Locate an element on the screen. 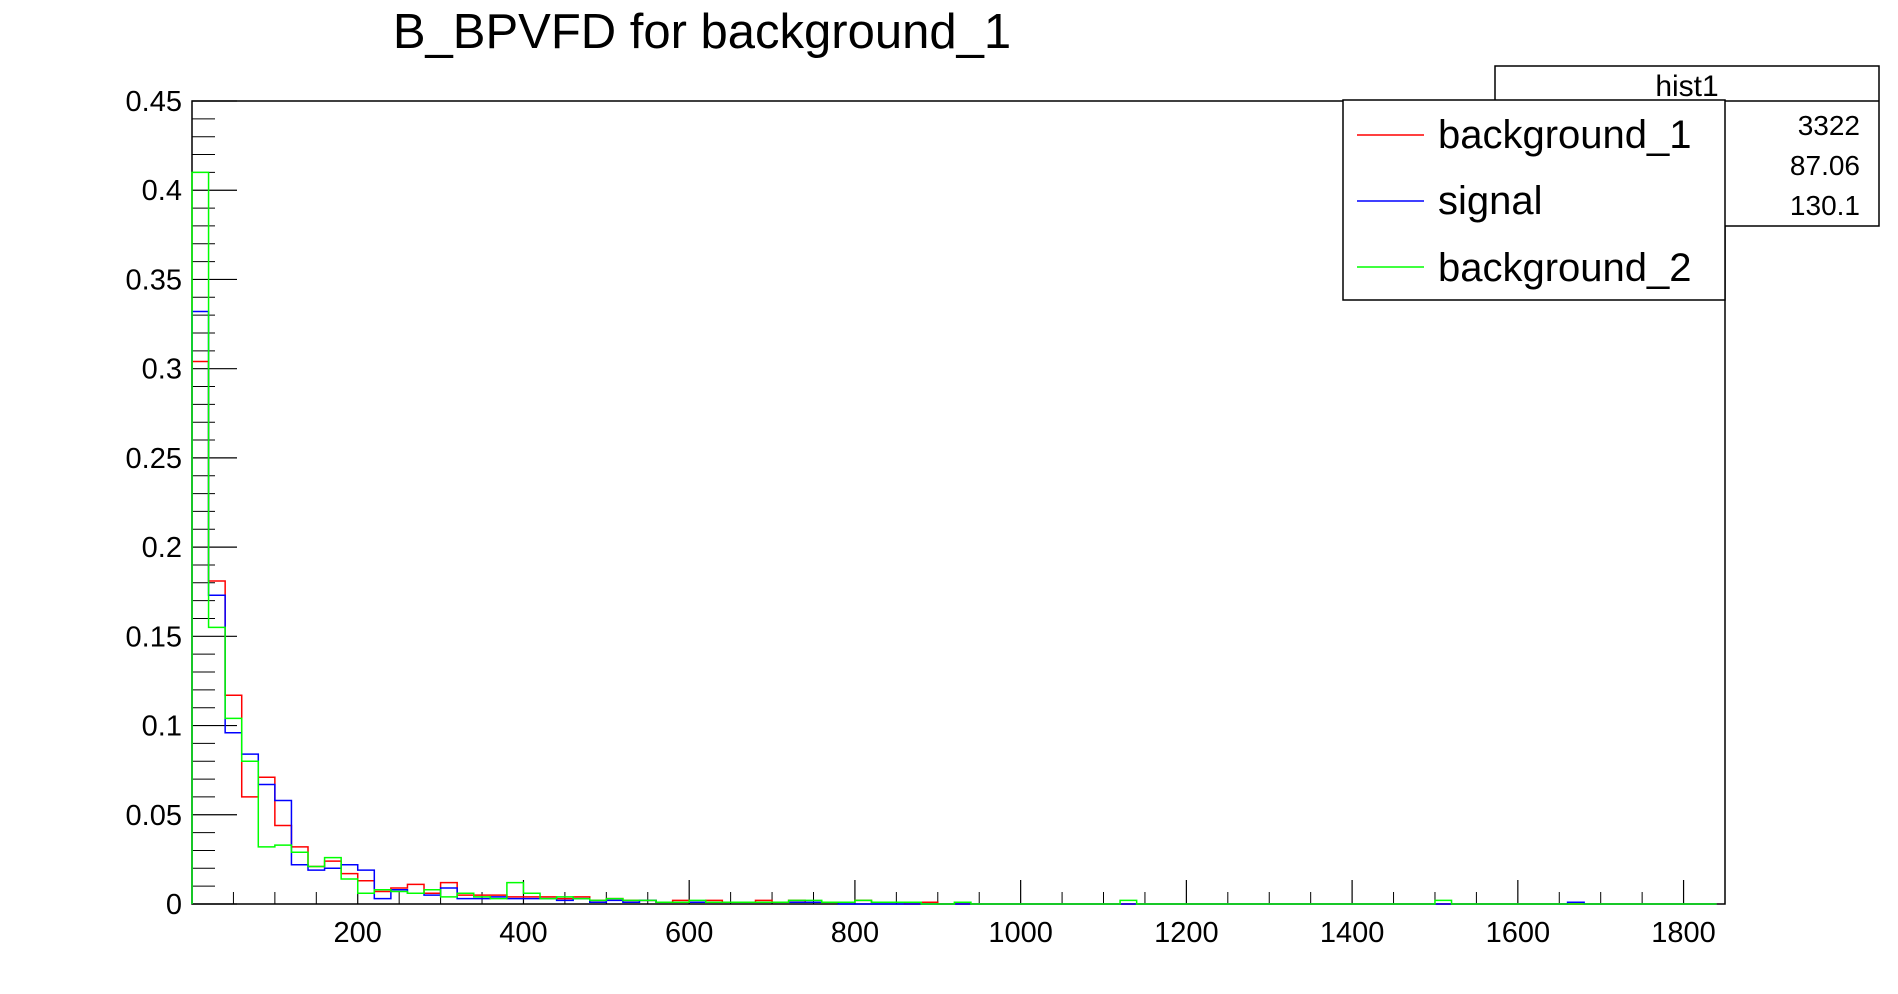 Image resolution: width=1898 pixels, height=994 pixels. x-tick-label: 1400 is located at coordinates (1352, 933).